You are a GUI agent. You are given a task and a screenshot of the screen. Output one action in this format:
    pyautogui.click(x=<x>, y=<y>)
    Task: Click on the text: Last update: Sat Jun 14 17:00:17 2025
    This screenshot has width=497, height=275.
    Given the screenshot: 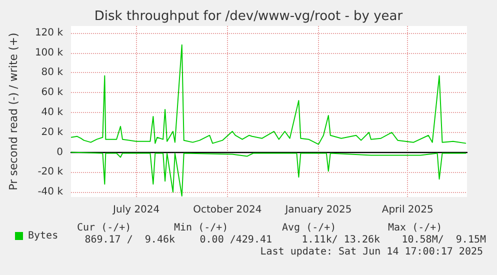 What is the action you would take?
    pyautogui.click(x=372, y=252)
    